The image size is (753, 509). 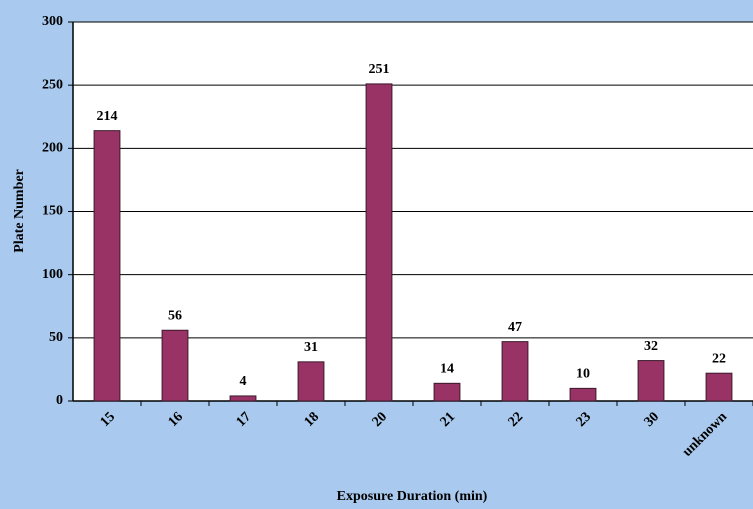 I want to click on data-label: 214, so click(x=107, y=116).